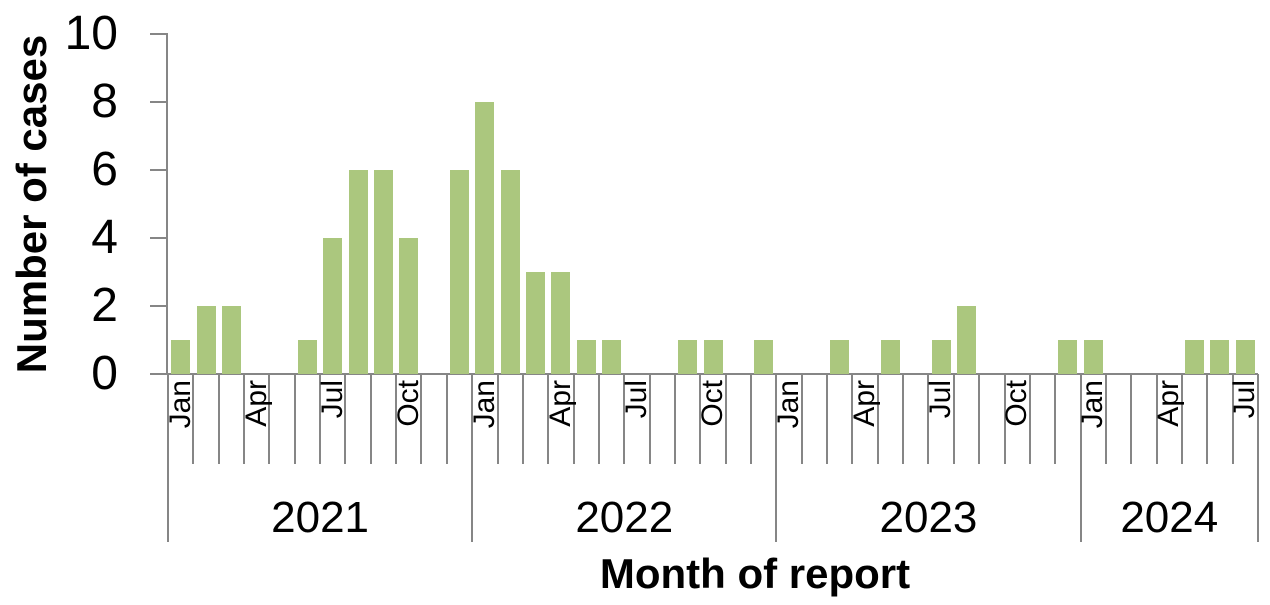 The image size is (1270, 605). Describe the element at coordinates (755, 573) in the screenshot. I see `x-axis-title: Month of report` at that location.